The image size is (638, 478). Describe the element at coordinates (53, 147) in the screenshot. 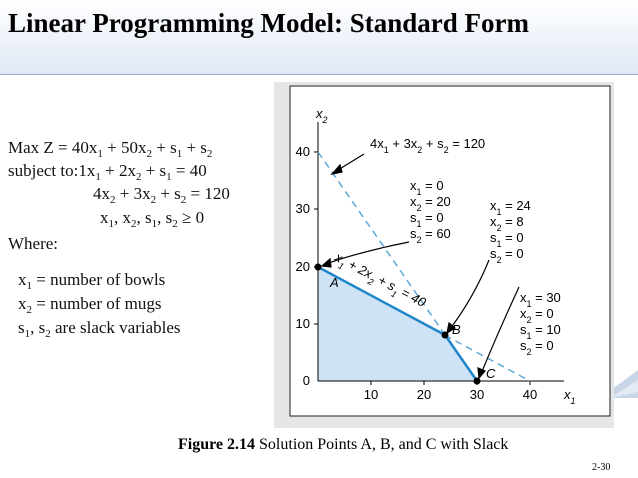

I see `text-run: Max Z = 40x` at that location.